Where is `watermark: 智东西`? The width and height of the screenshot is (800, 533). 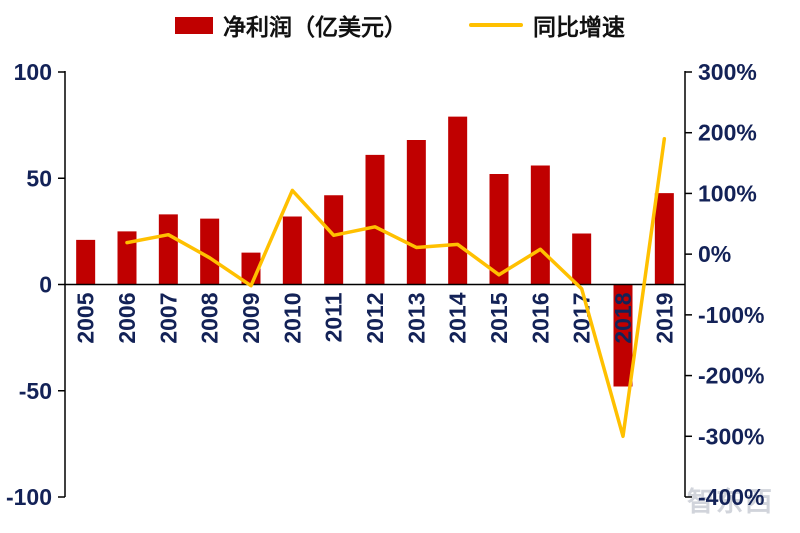
watermark: 智东西 is located at coordinates (730, 502).